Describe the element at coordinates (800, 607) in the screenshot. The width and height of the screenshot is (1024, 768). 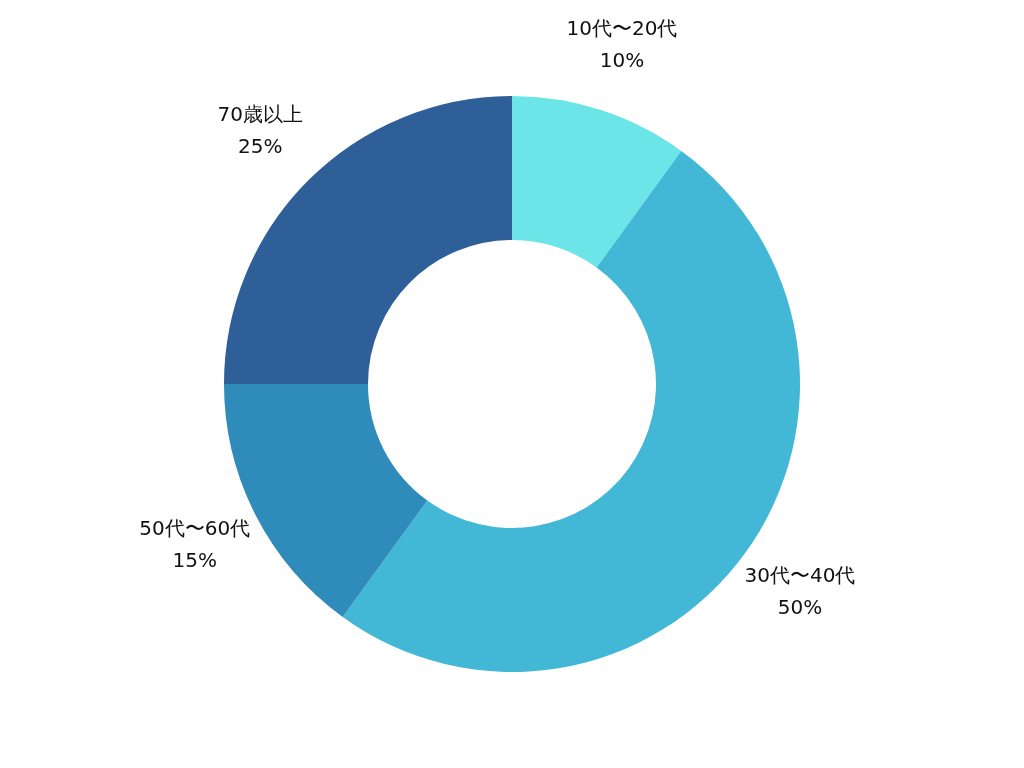
I see `data-label: 50%` at that location.